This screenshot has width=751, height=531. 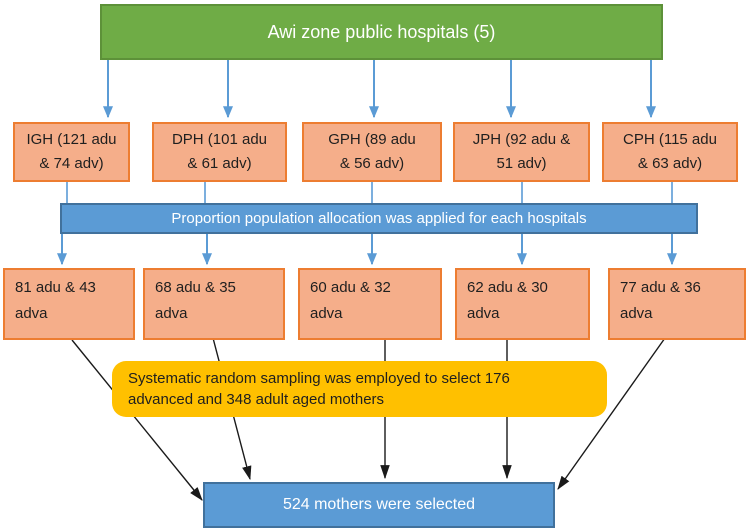 I want to click on hospital-dph-line1: DPH (101 adu, so click(x=219, y=139).